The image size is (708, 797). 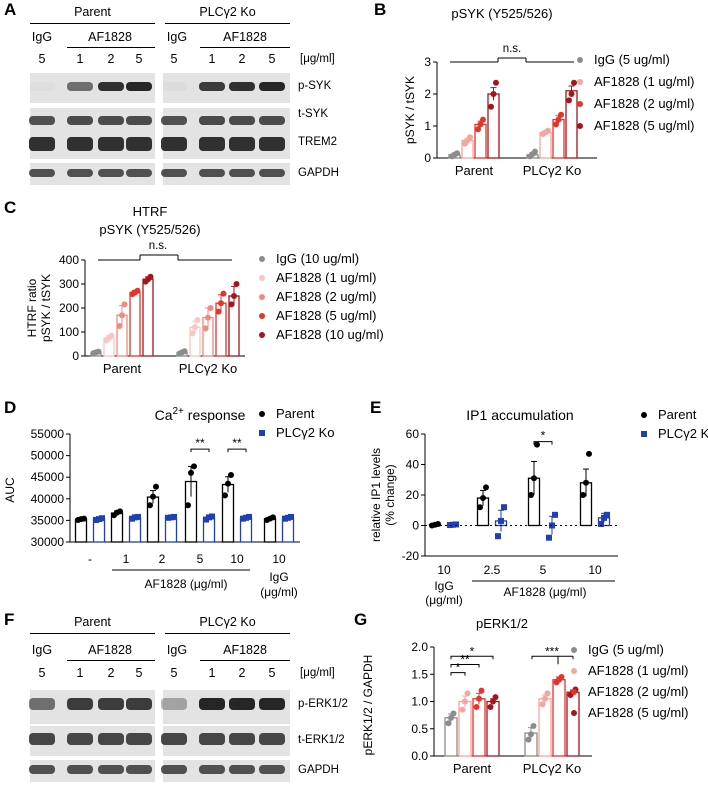 What do you see at coordinates (111, 59) in the screenshot?
I see `blot-a-dose-2: 2` at bounding box center [111, 59].